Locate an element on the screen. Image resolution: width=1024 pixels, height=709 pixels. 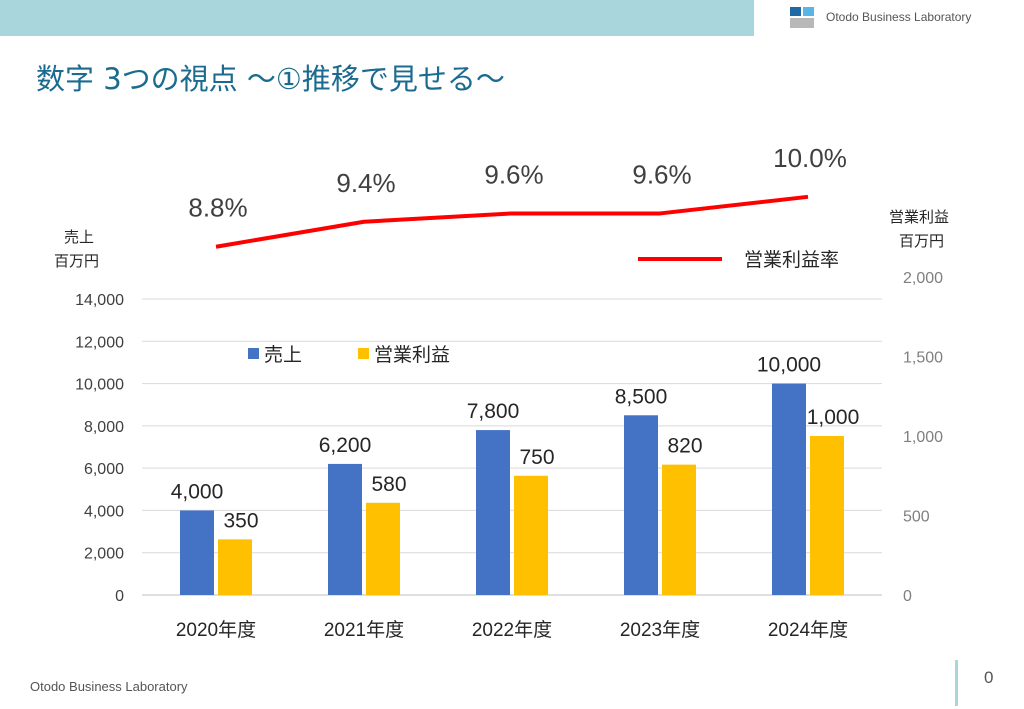
header-company-name: Otodo Business Laboratory is located at coordinates (899, 17).